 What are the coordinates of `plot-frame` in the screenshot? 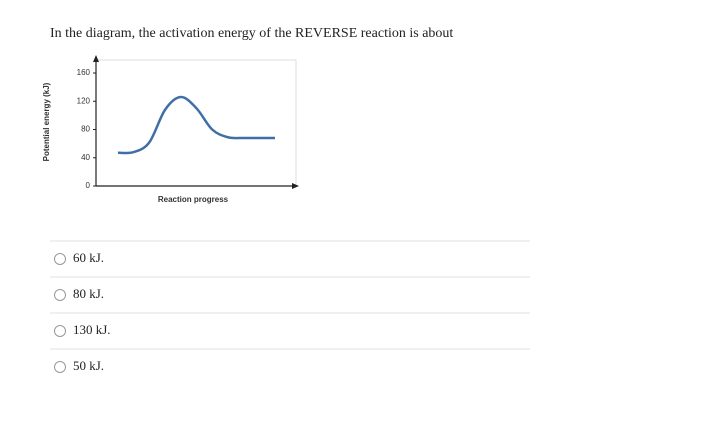 It's located at (196, 123).